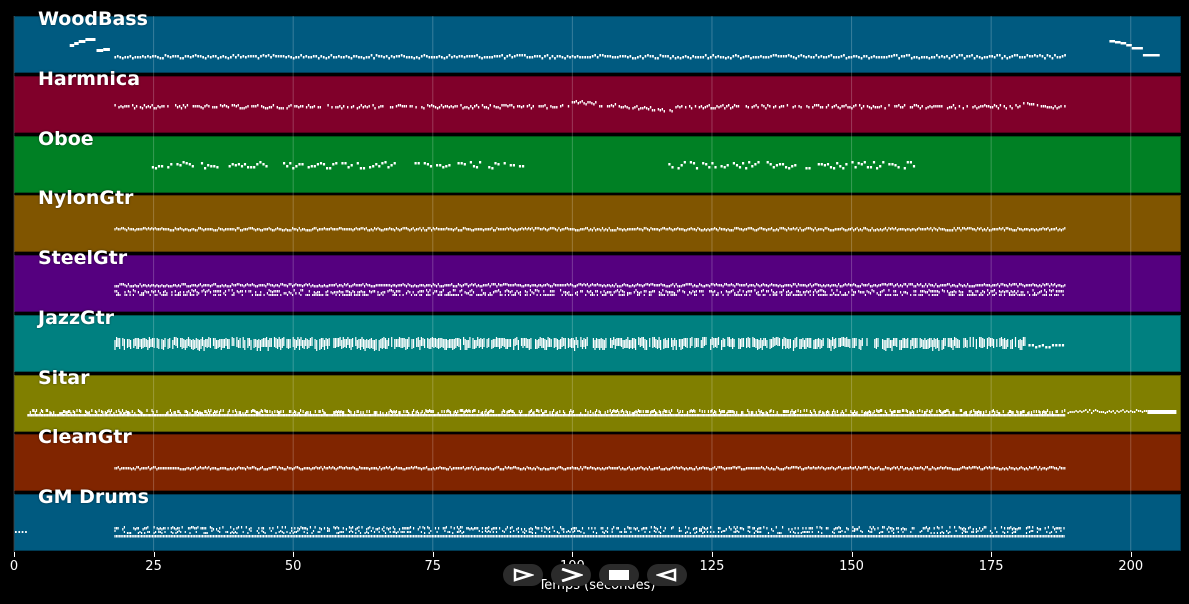  I want to click on track-oboe: Oboe, so click(597, 160).